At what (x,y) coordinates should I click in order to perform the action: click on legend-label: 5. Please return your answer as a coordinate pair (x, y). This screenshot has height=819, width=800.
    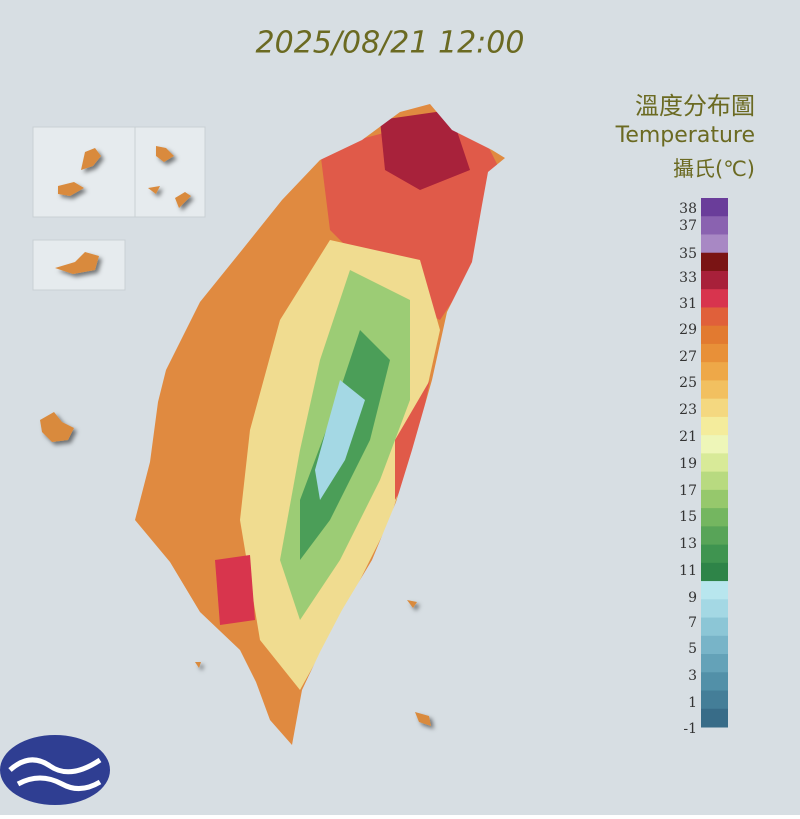
    Looking at the image, I should click on (692, 649).